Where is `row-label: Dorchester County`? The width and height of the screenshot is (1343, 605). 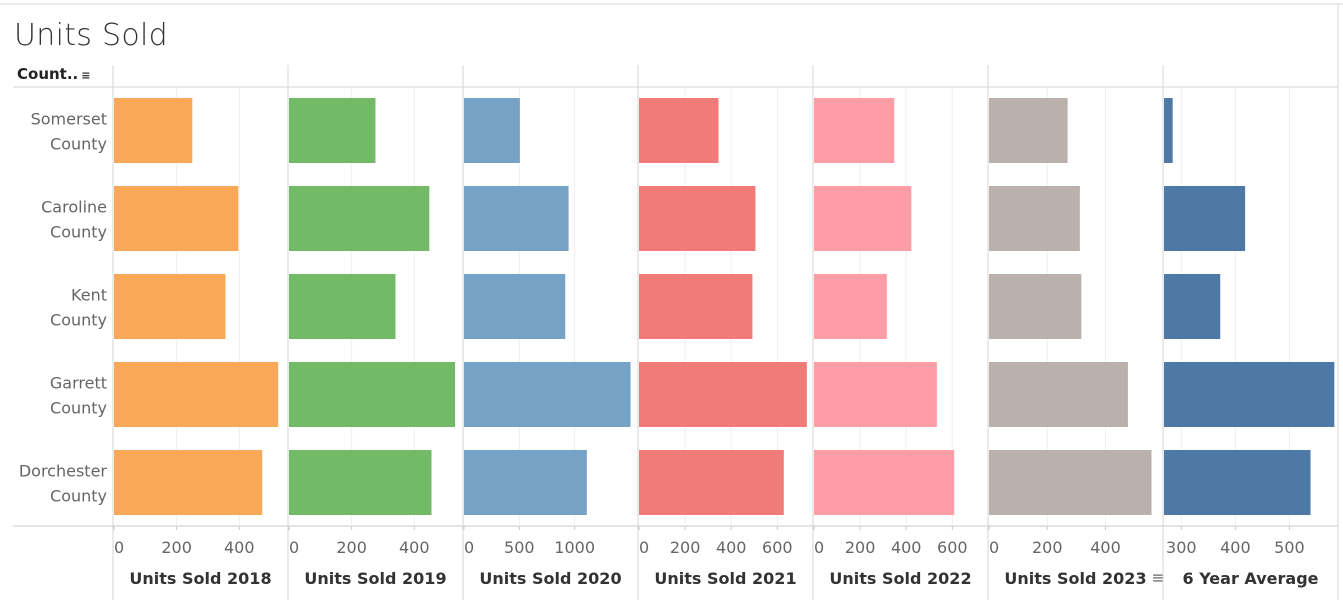
row-label: Dorchester County is located at coordinates (63, 484).